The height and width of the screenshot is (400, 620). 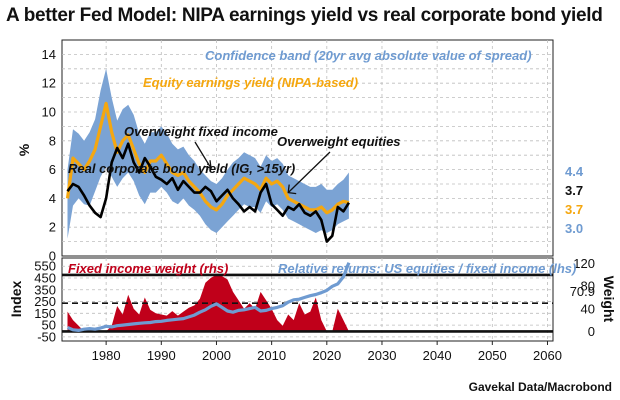 What do you see at coordinates (46, 336) in the screenshot?
I see `bottom-left-tick-label: -50` at bounding box center [46, 336].